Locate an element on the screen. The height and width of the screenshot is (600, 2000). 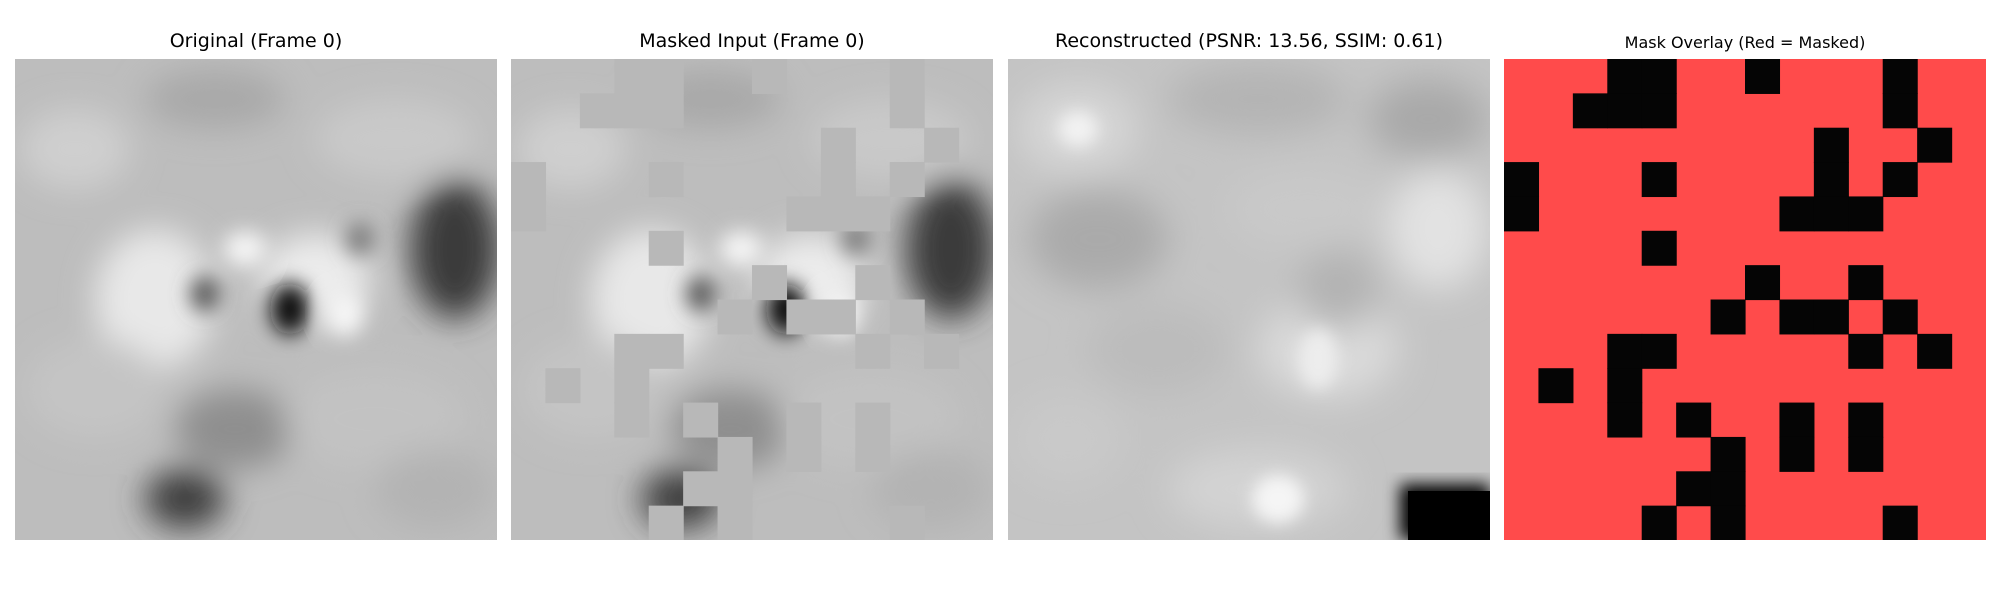
original-title: Original (Frame 0) is located at coordinates (256, 41).